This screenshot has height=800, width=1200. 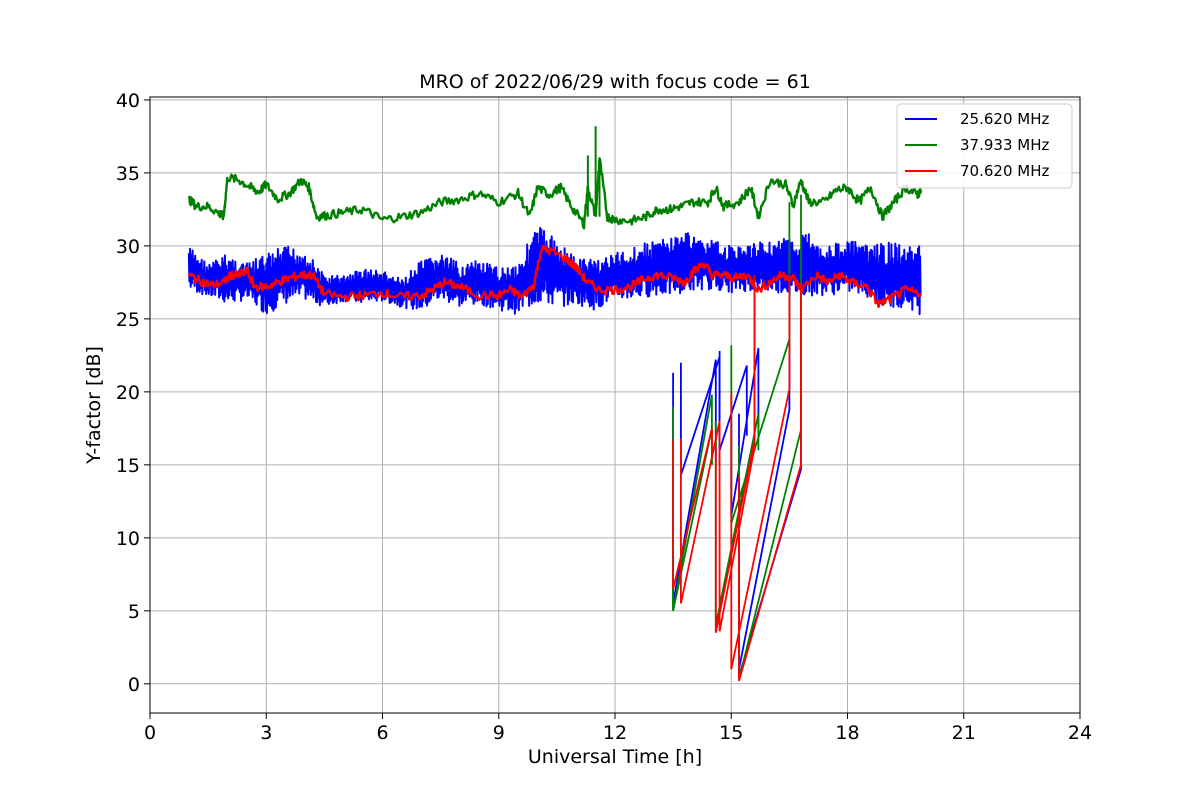 I want to click on legend-box, so click(x=984, y=146).